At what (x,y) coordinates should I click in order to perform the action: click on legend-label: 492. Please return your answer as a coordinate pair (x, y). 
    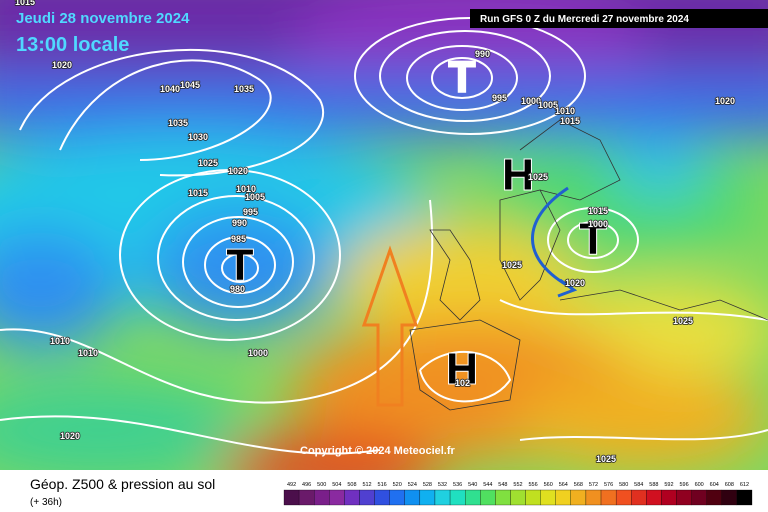
    Looking at the image, I should click on (291, 485).